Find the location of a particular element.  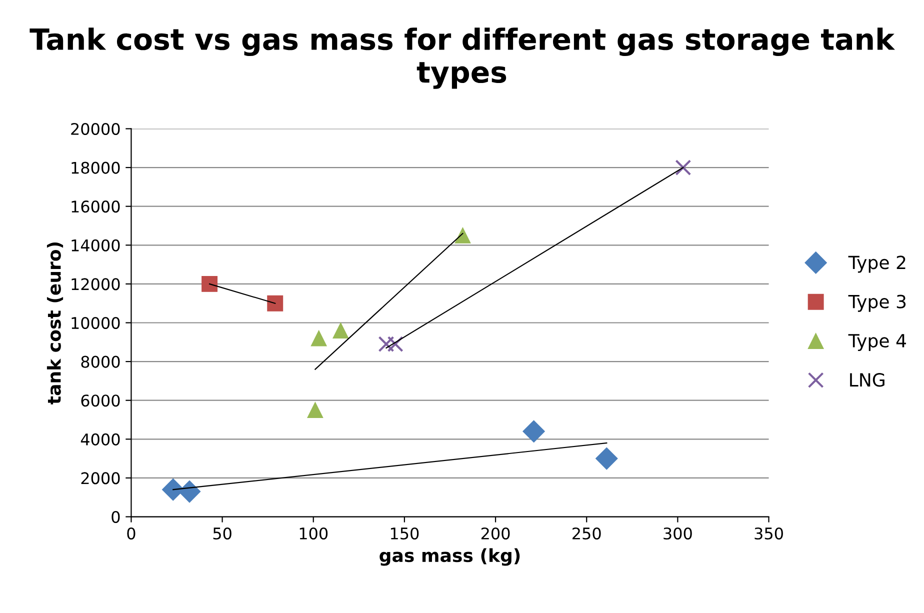

y-tick-label: 2000 is located at coordinates (100, 478).